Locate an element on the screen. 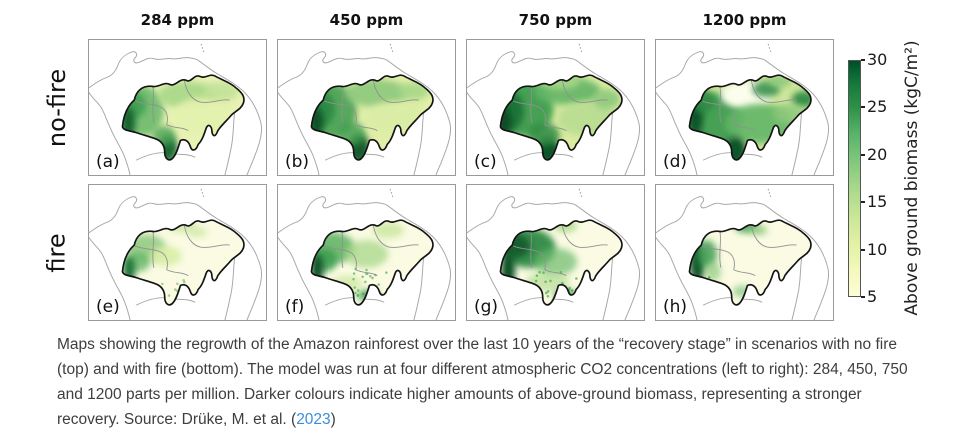  caption-text-close: ) is located at coordinates (333, 419).